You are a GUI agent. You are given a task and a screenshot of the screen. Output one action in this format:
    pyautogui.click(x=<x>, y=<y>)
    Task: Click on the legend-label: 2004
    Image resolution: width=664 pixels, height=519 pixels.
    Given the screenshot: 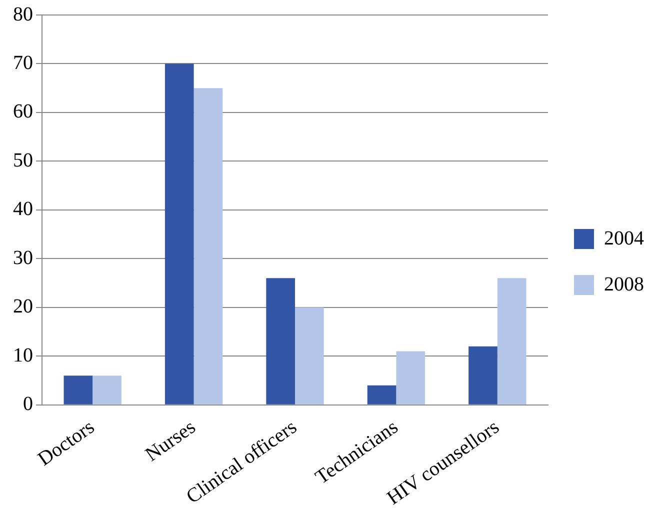 What is the action you would take?
    pyautogui.click(x=624, y=238)
    